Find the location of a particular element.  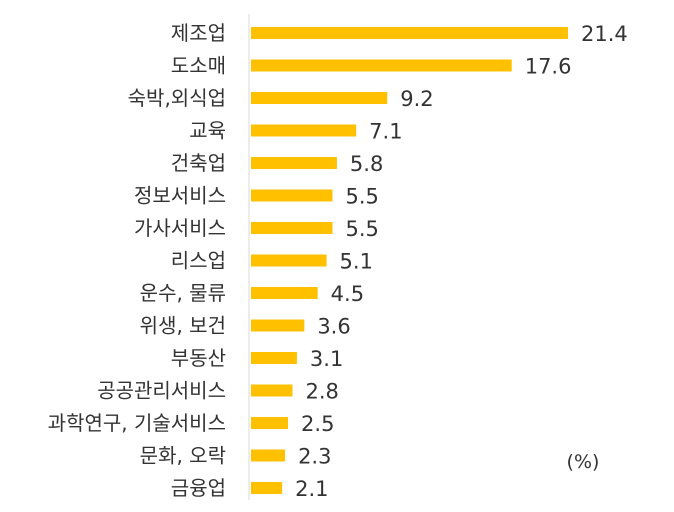

value-label: 5.8 is located at coordinates (366, 164).